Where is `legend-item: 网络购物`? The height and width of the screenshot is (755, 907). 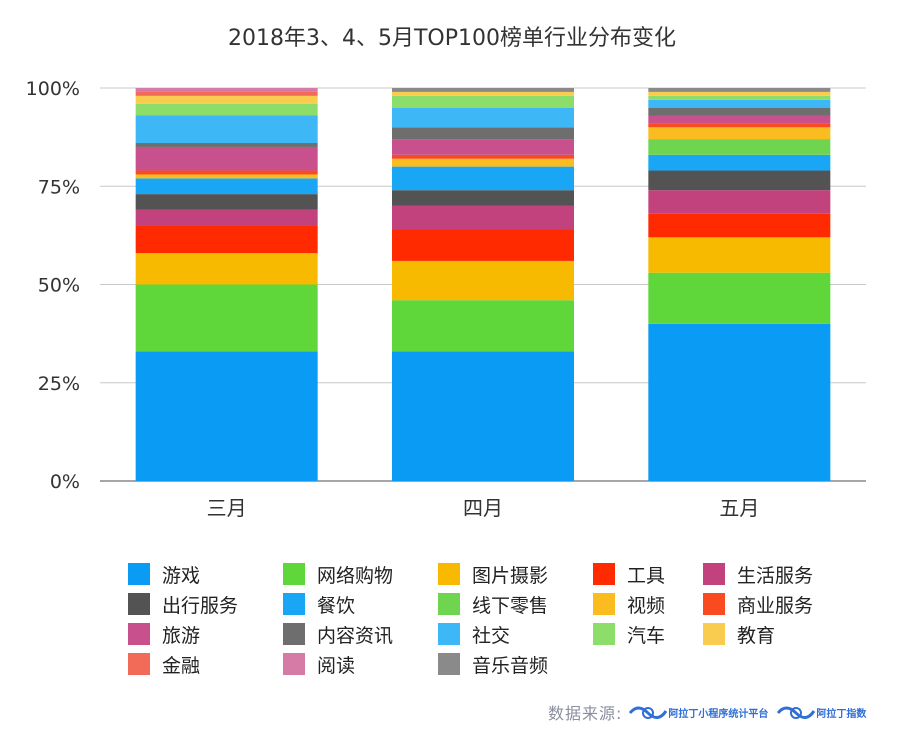 legend-item: 网络购物 is located at coordinates (360, 575).